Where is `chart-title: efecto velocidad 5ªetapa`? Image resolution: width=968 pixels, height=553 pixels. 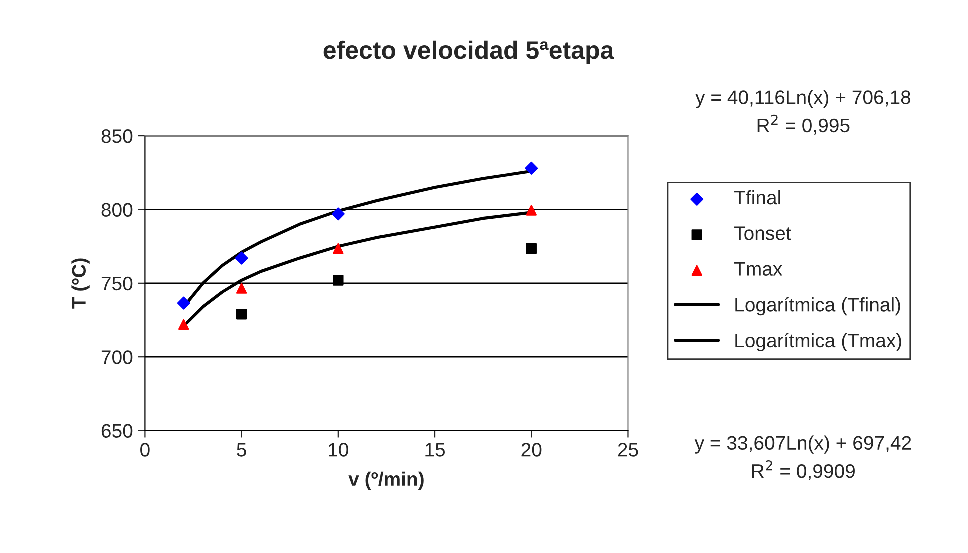
chart-title: efecto velocidad 5ªetapa is located at coordinates (469, 52).